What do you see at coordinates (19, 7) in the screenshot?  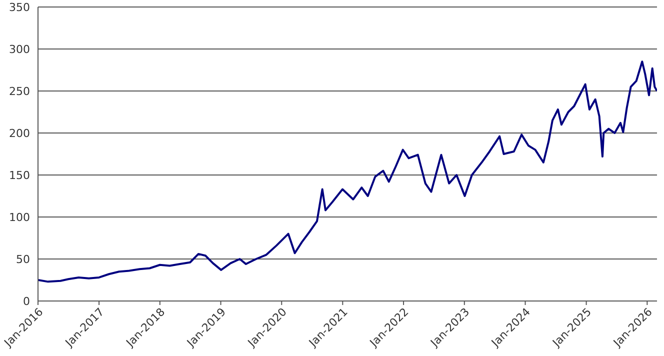 I see `y-tick-label: 350` at bounding box center [19, 7].